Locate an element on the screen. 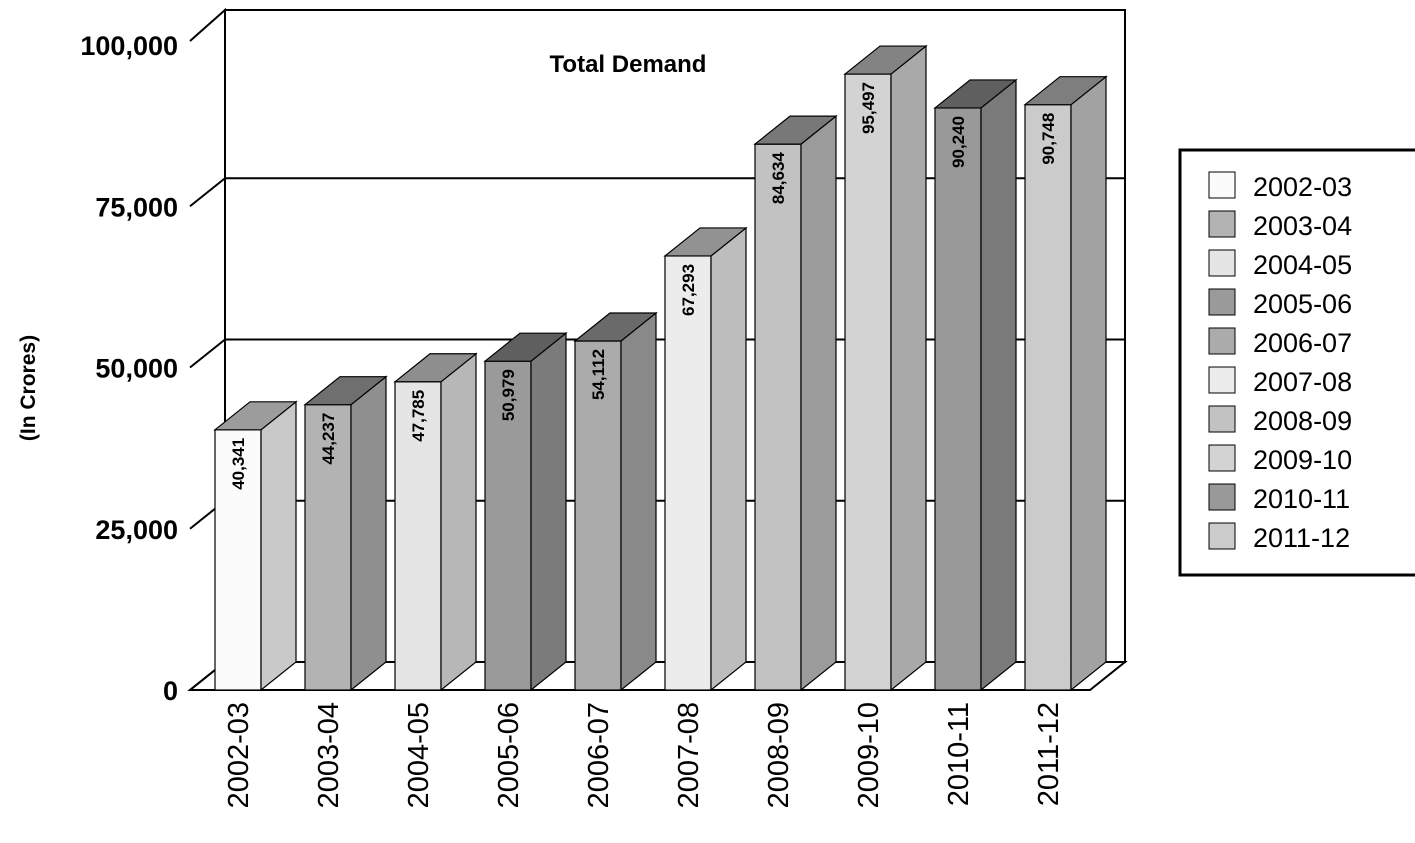 This screenshot has width=1415, height=843. legend-item-2008-09: 2008-09 is located at coordinates (1280, 420).